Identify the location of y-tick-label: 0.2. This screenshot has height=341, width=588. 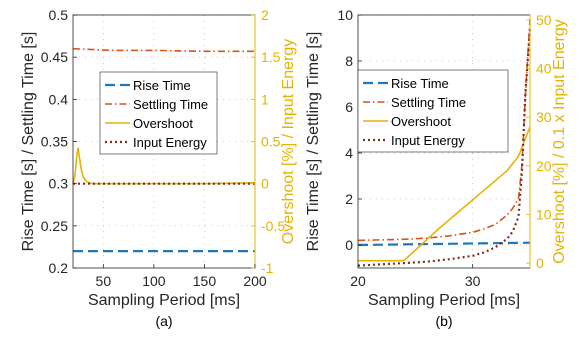
(59, 268).